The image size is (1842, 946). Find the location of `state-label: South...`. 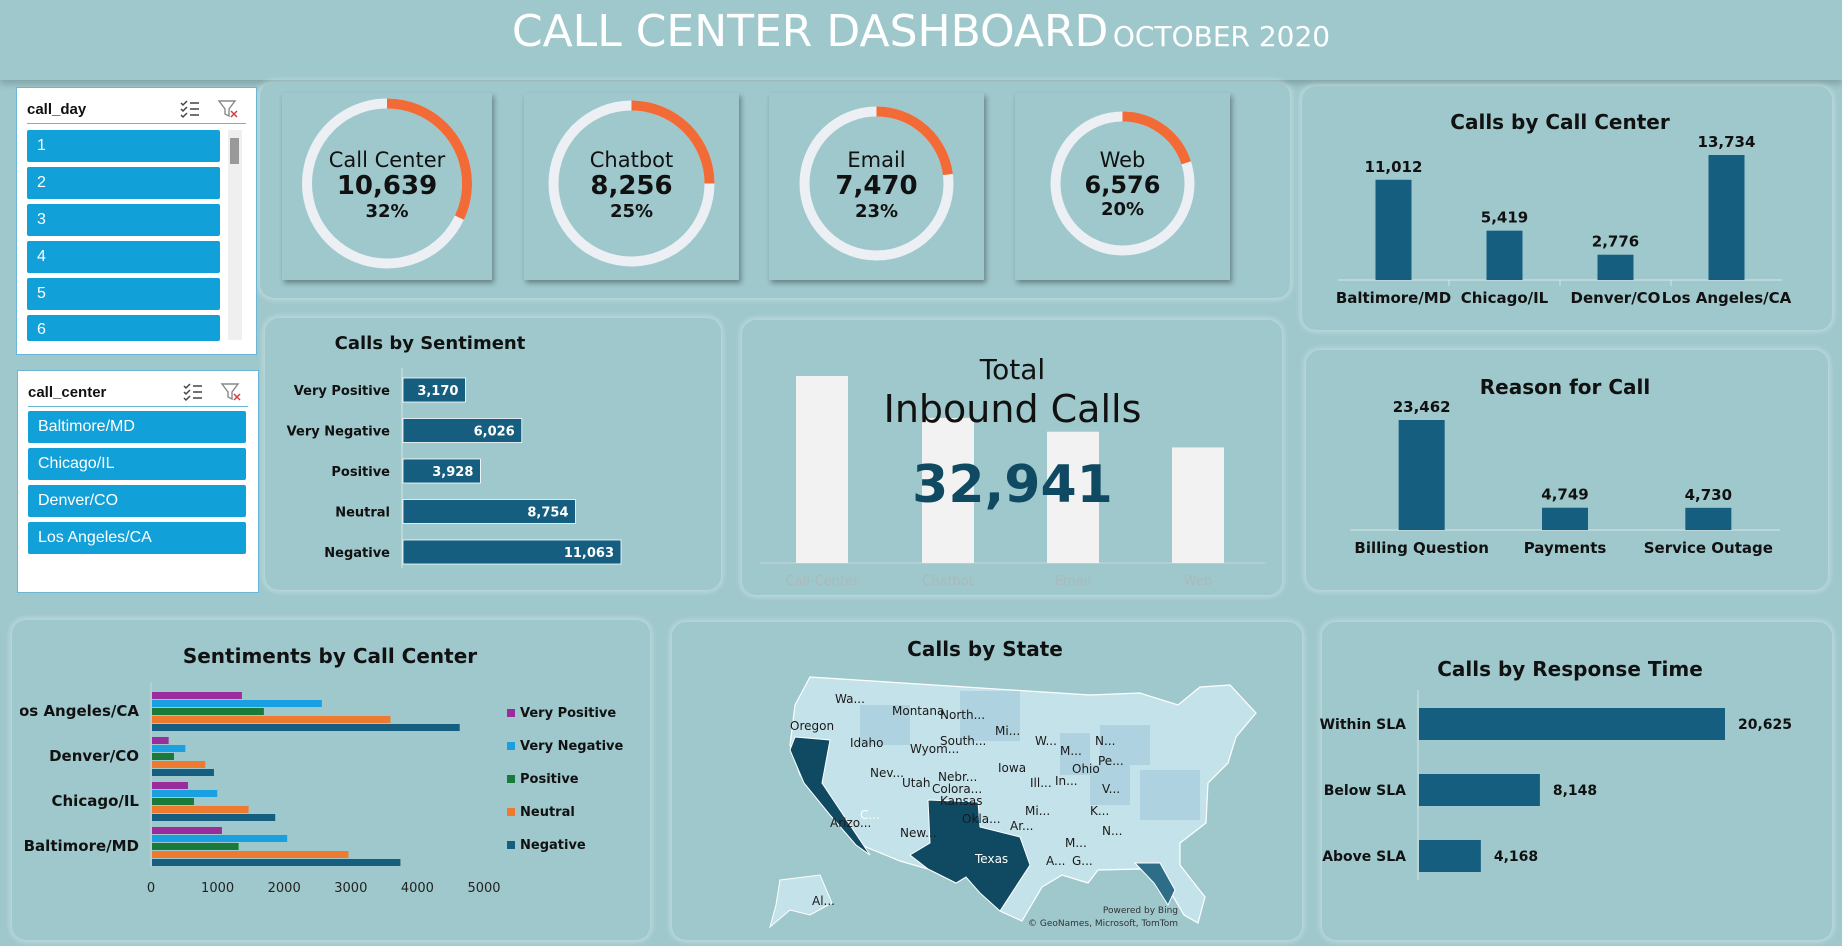

state-label: South... is located at coordinates (963, 741).